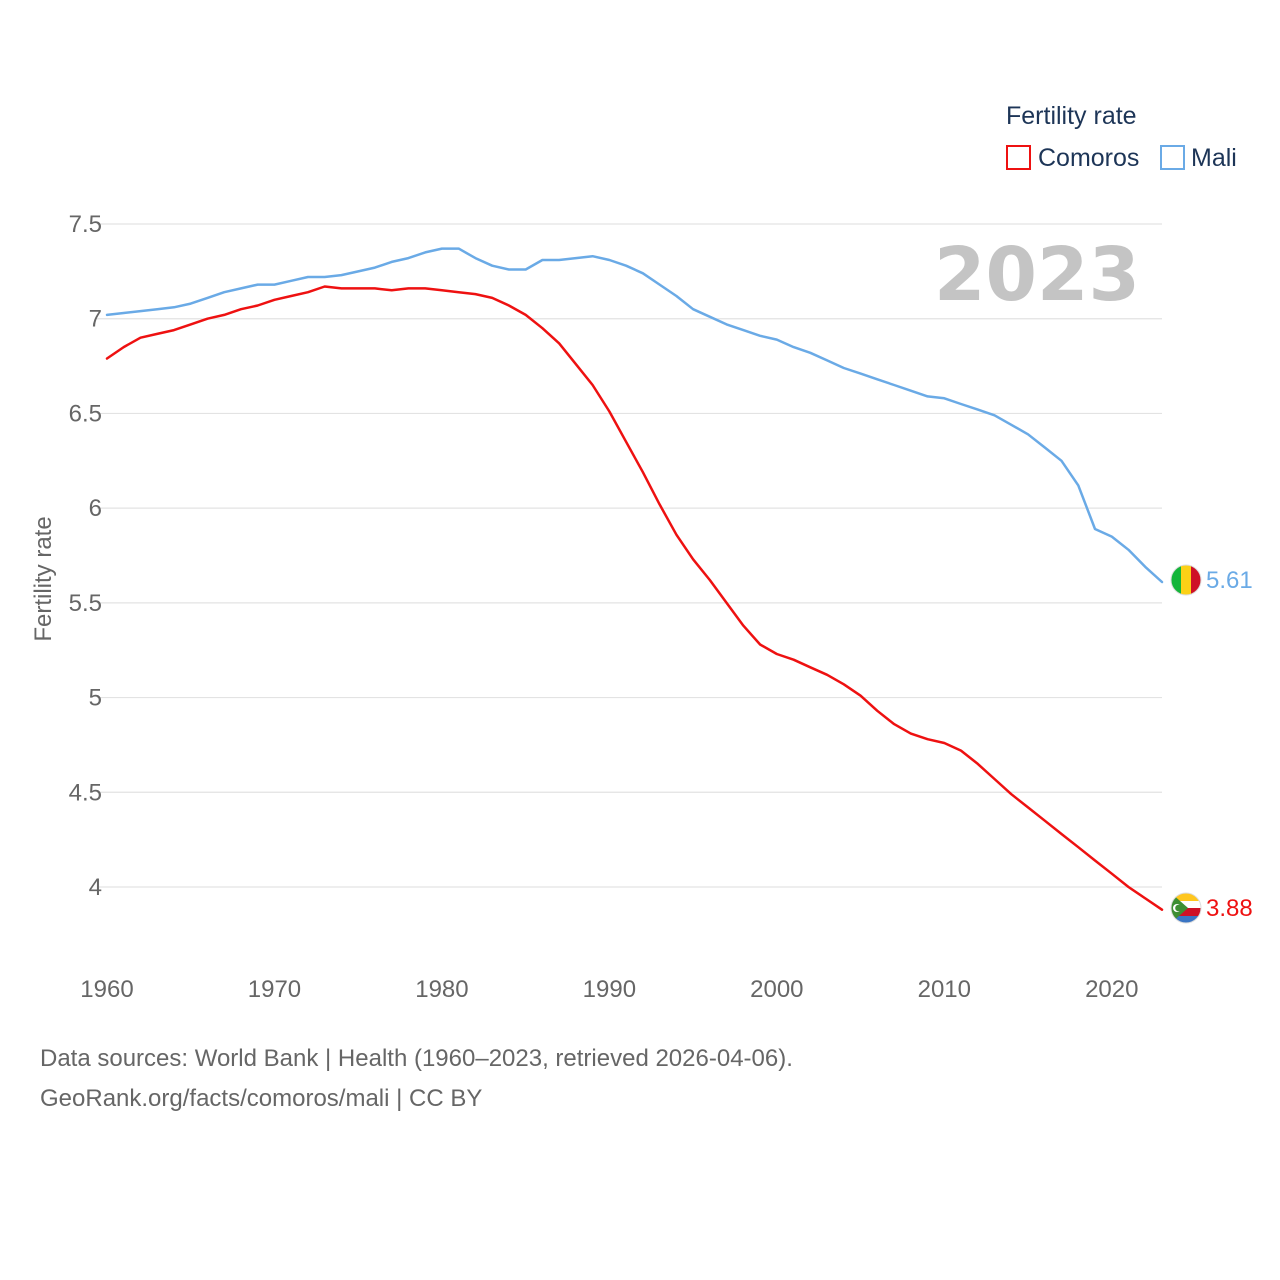  Describe the element at coordinates (85, 556) in the screenshot. I see `y-axis-ticks: 4 4.5 5 5.5 6 6.5 7 7.5` at that location.